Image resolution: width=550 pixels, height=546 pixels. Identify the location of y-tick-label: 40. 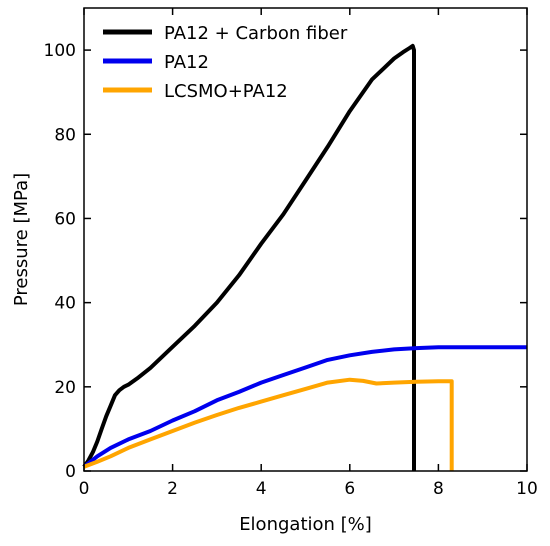
(65, 304).